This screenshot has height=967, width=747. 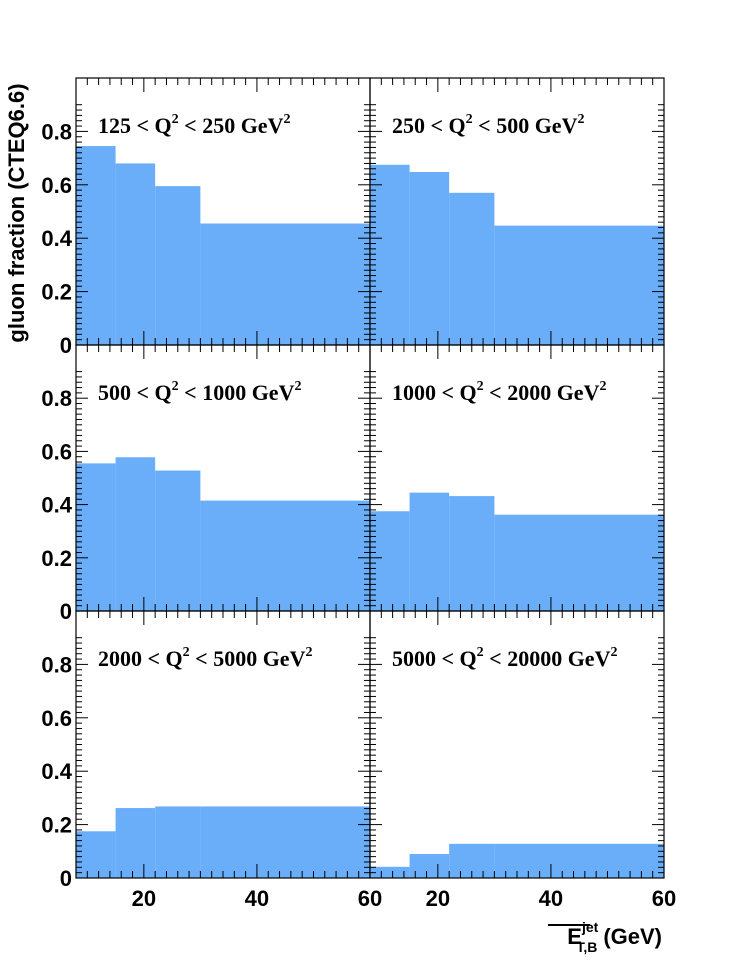 I want to click on panel-label: 2000 < Q2 < 5000 GeV2, so click(x=205, y=658).